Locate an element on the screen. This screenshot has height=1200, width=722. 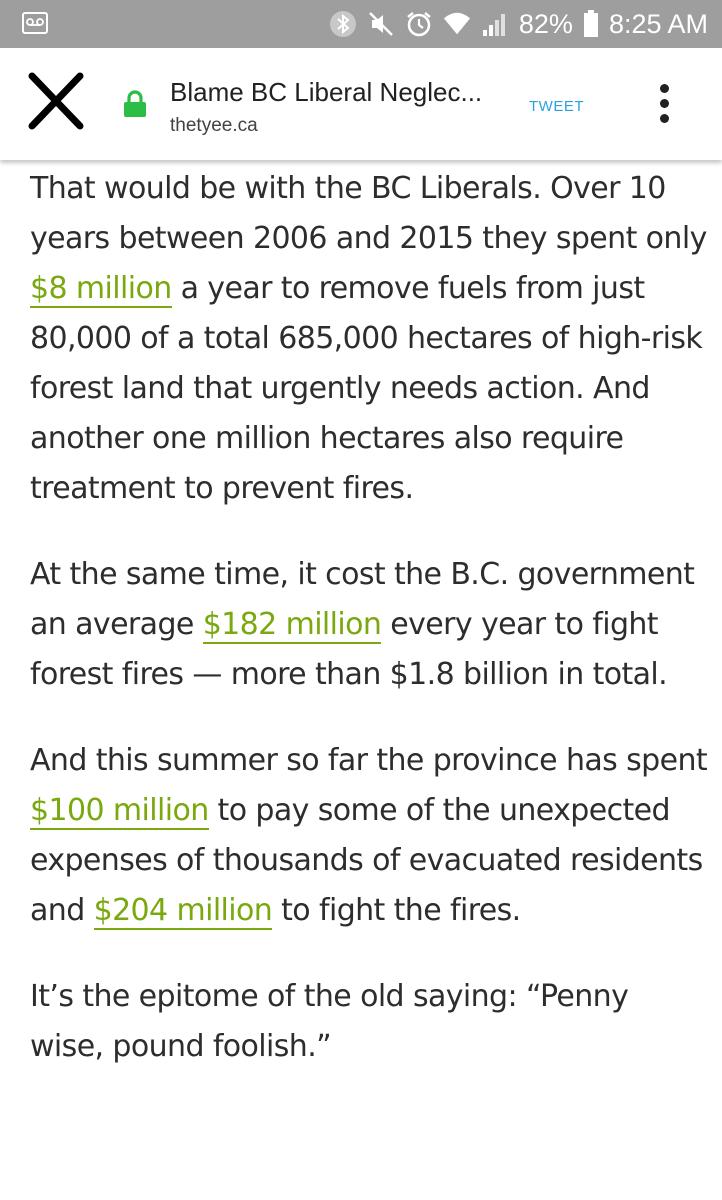
mute-icon is located at coordinates (381, 24).